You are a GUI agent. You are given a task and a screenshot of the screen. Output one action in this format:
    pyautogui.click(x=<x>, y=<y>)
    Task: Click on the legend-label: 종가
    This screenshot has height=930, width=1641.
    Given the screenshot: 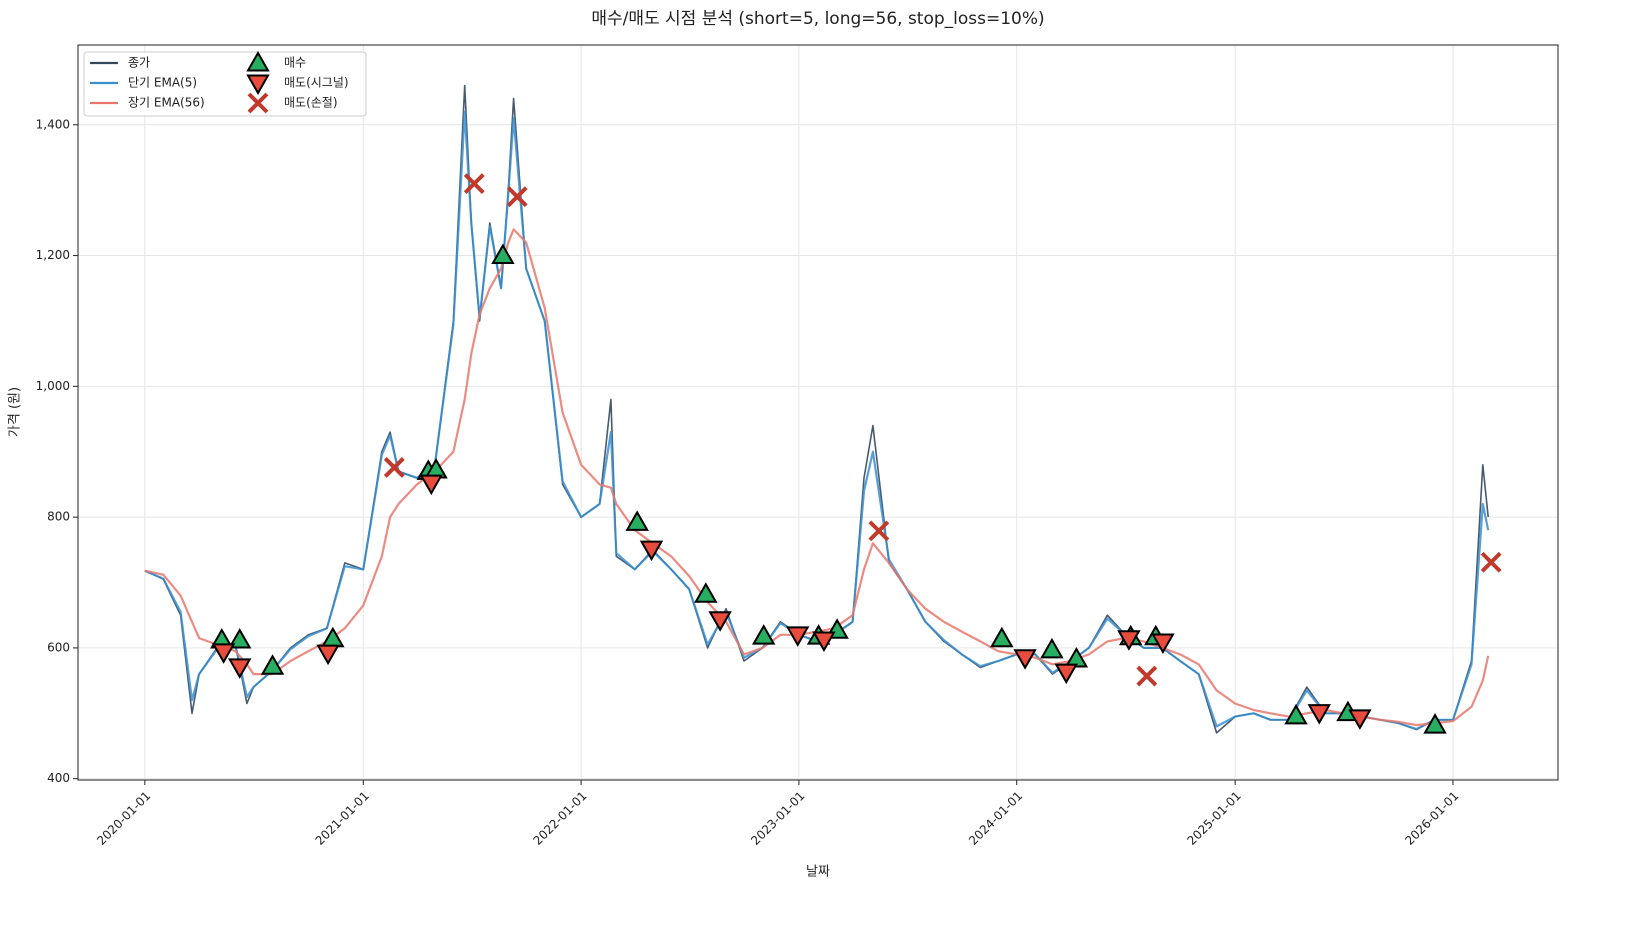 What is the action you would take?
    pyautogui.click(x=139, y=63)
    